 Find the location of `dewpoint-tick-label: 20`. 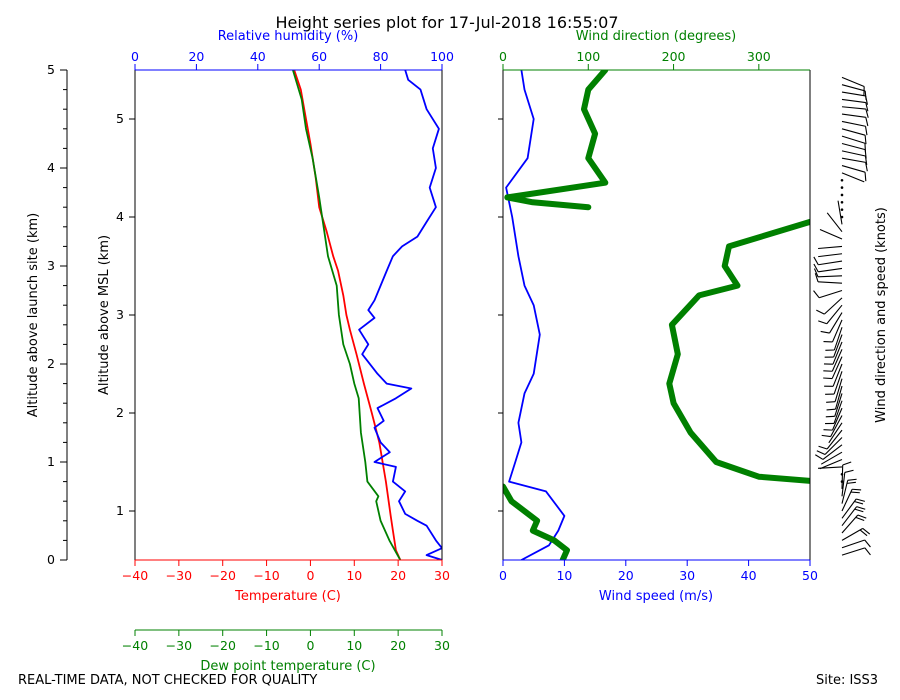

dewpoint-tick-label: 20 is located at coordinates (398, 645).